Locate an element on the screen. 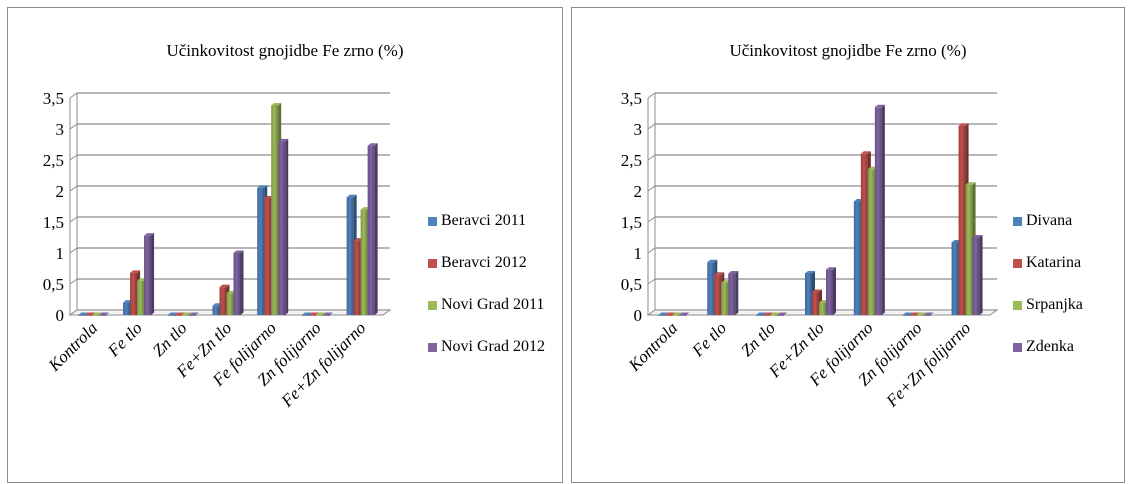 The height and width of the screenshot is (484, 1132). legend-label: Novi Grad 2011 is located at coordinates (493, 304).